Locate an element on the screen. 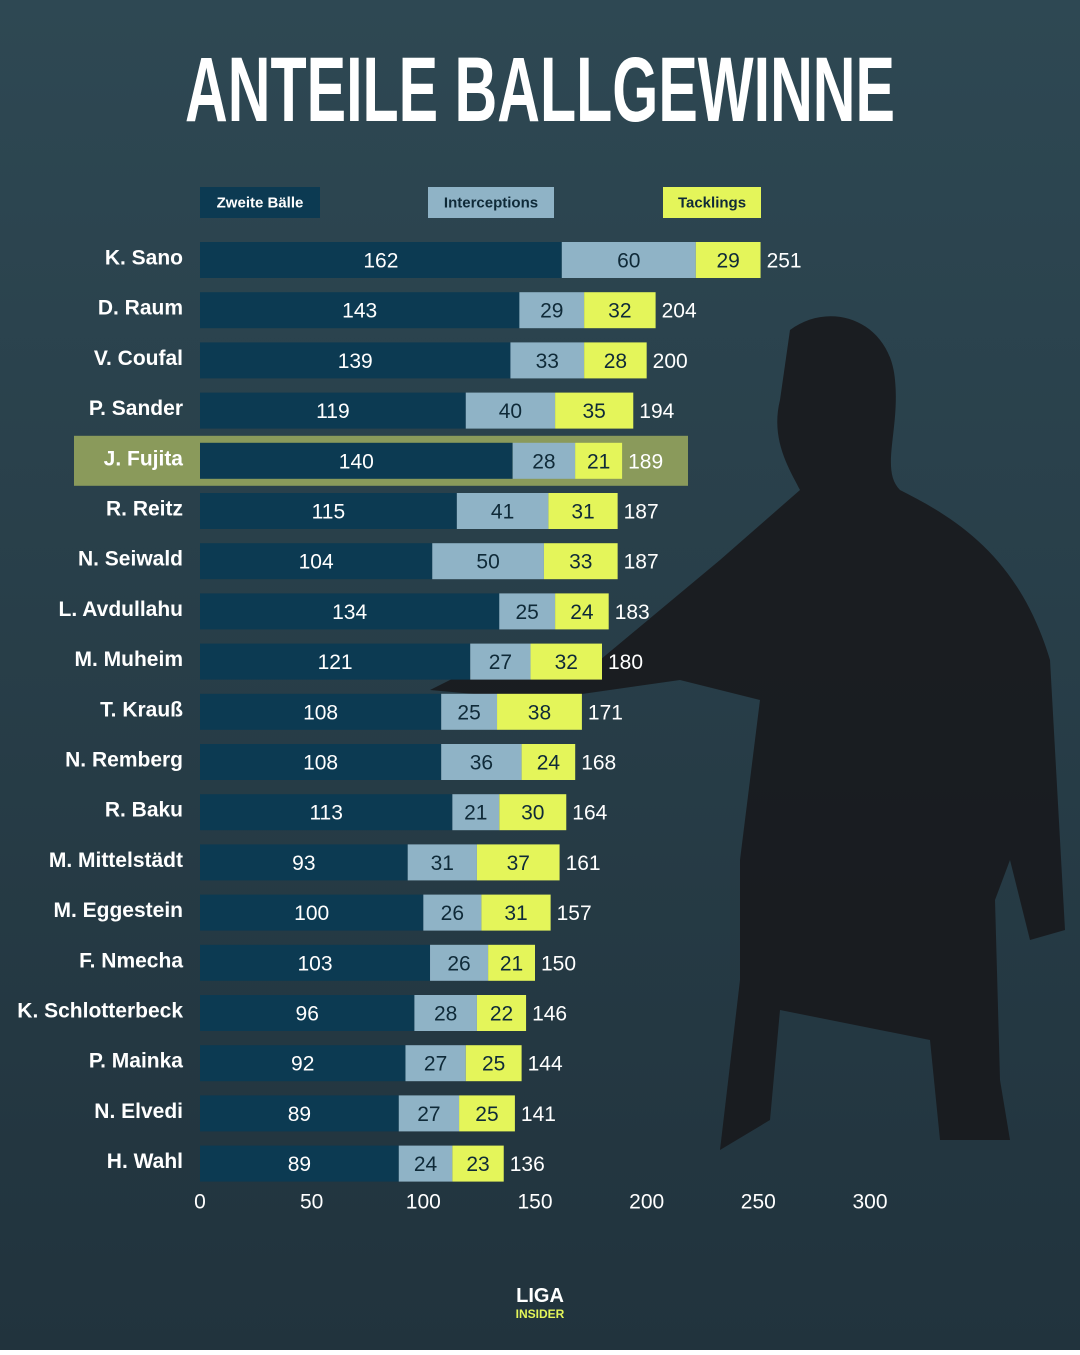  value-label: 37 is located at coordinates (518, 863).